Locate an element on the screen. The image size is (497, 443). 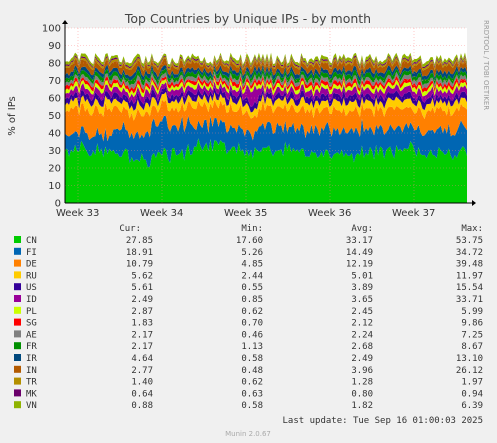
legend-cur: 5.61 is located at coordinates (142, 288).